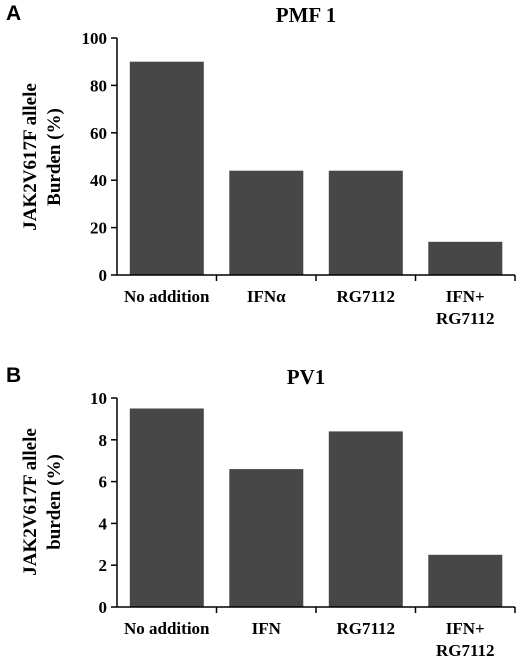  I want to click on y-tick-label: 4, so click(103, 523).